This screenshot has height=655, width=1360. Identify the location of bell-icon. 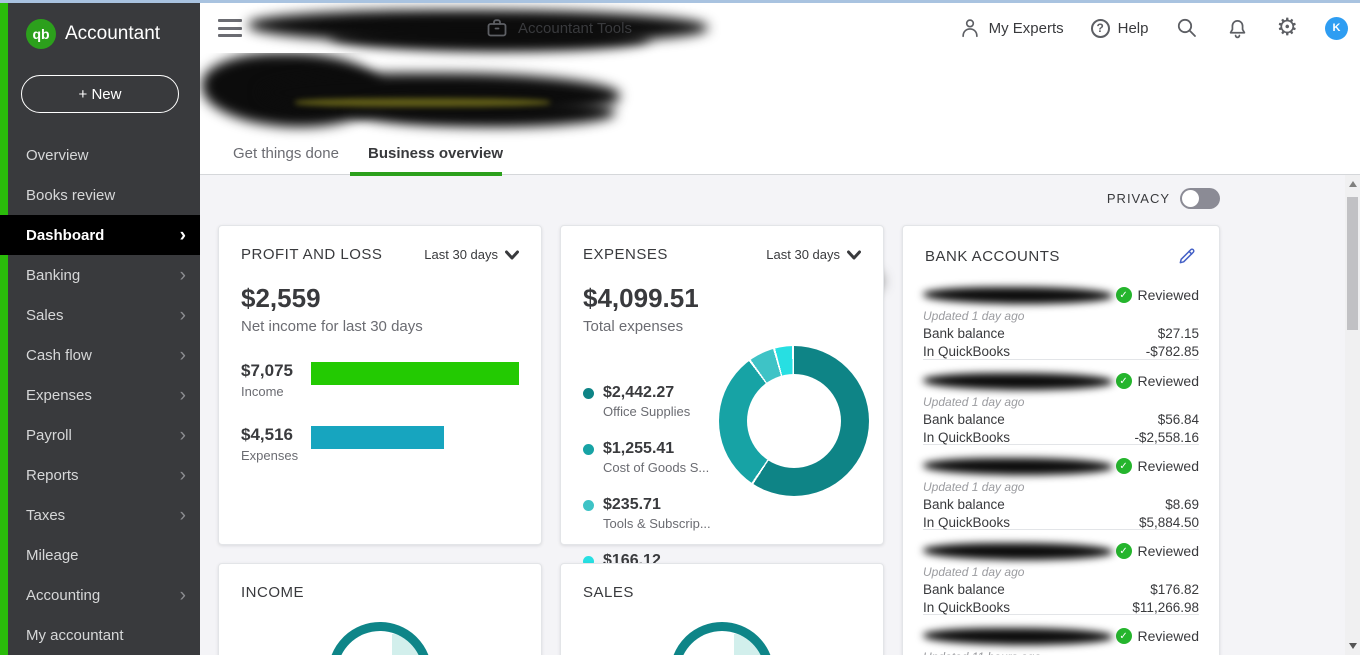
(1237, 28).